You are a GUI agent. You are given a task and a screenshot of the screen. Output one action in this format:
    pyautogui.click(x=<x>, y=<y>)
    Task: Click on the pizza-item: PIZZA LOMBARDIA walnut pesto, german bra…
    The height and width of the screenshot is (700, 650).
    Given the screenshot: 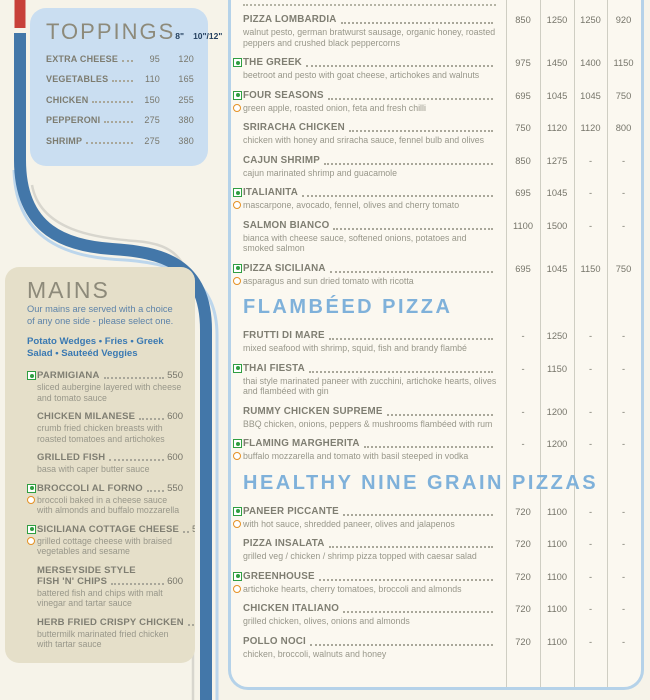 What is the action you would take?
    pyautogui.click(x=436, y=31)
    